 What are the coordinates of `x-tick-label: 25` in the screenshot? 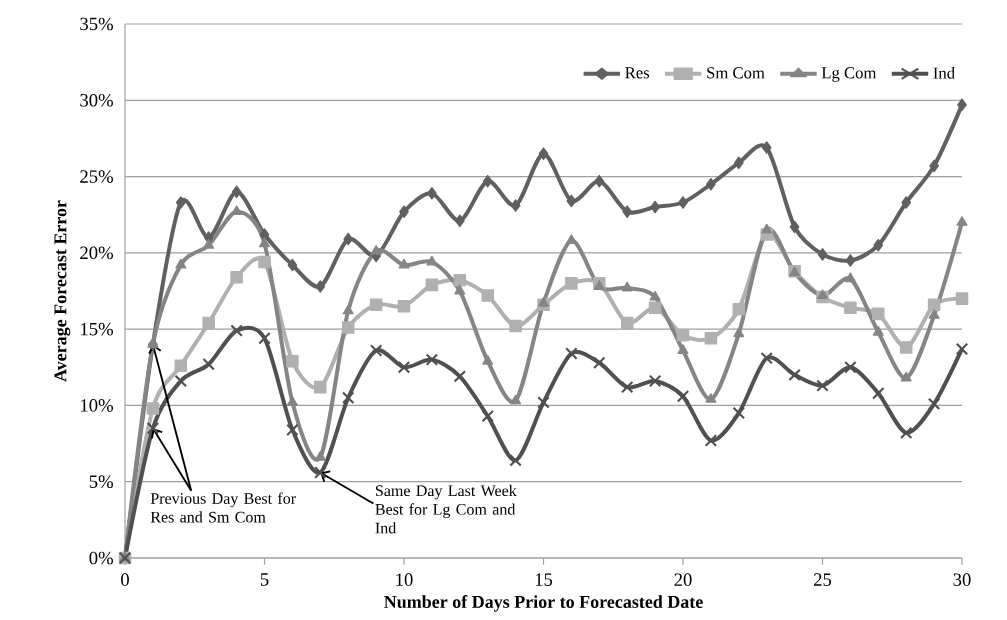 It's located at (822, 579).